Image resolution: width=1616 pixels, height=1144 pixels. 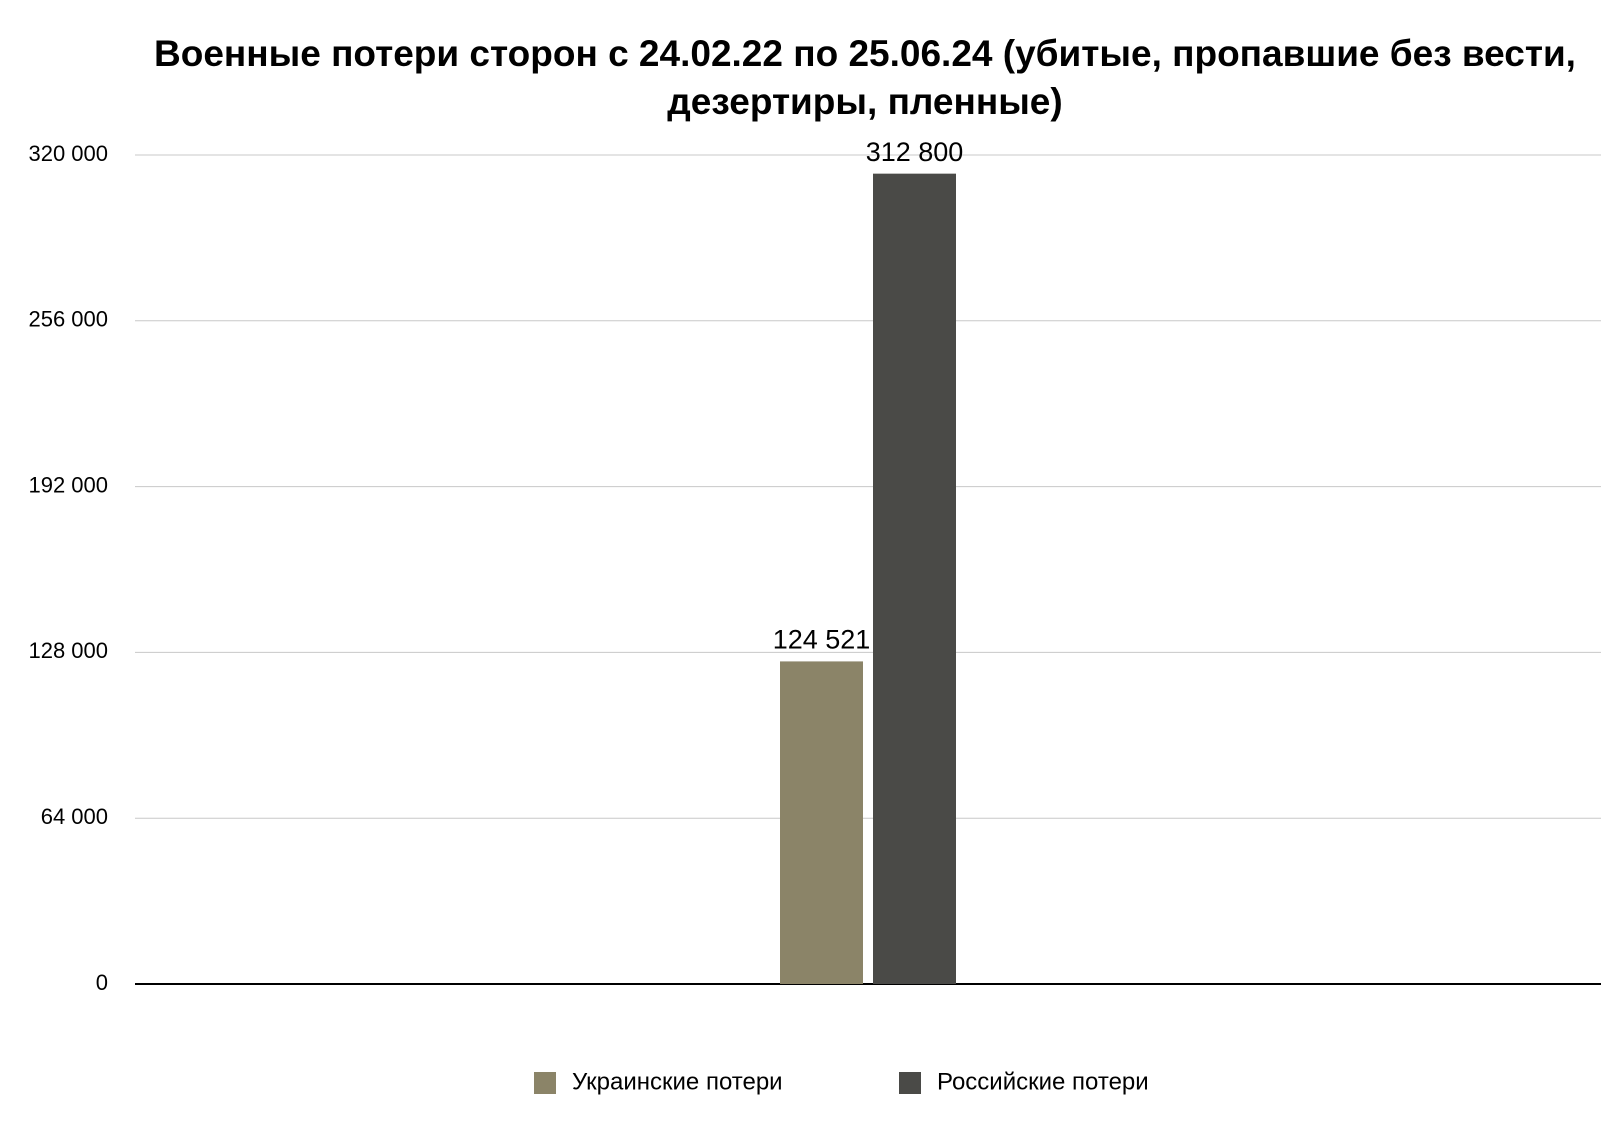 I want to click on y-tick-label: 0, so click(x=102, y=982).